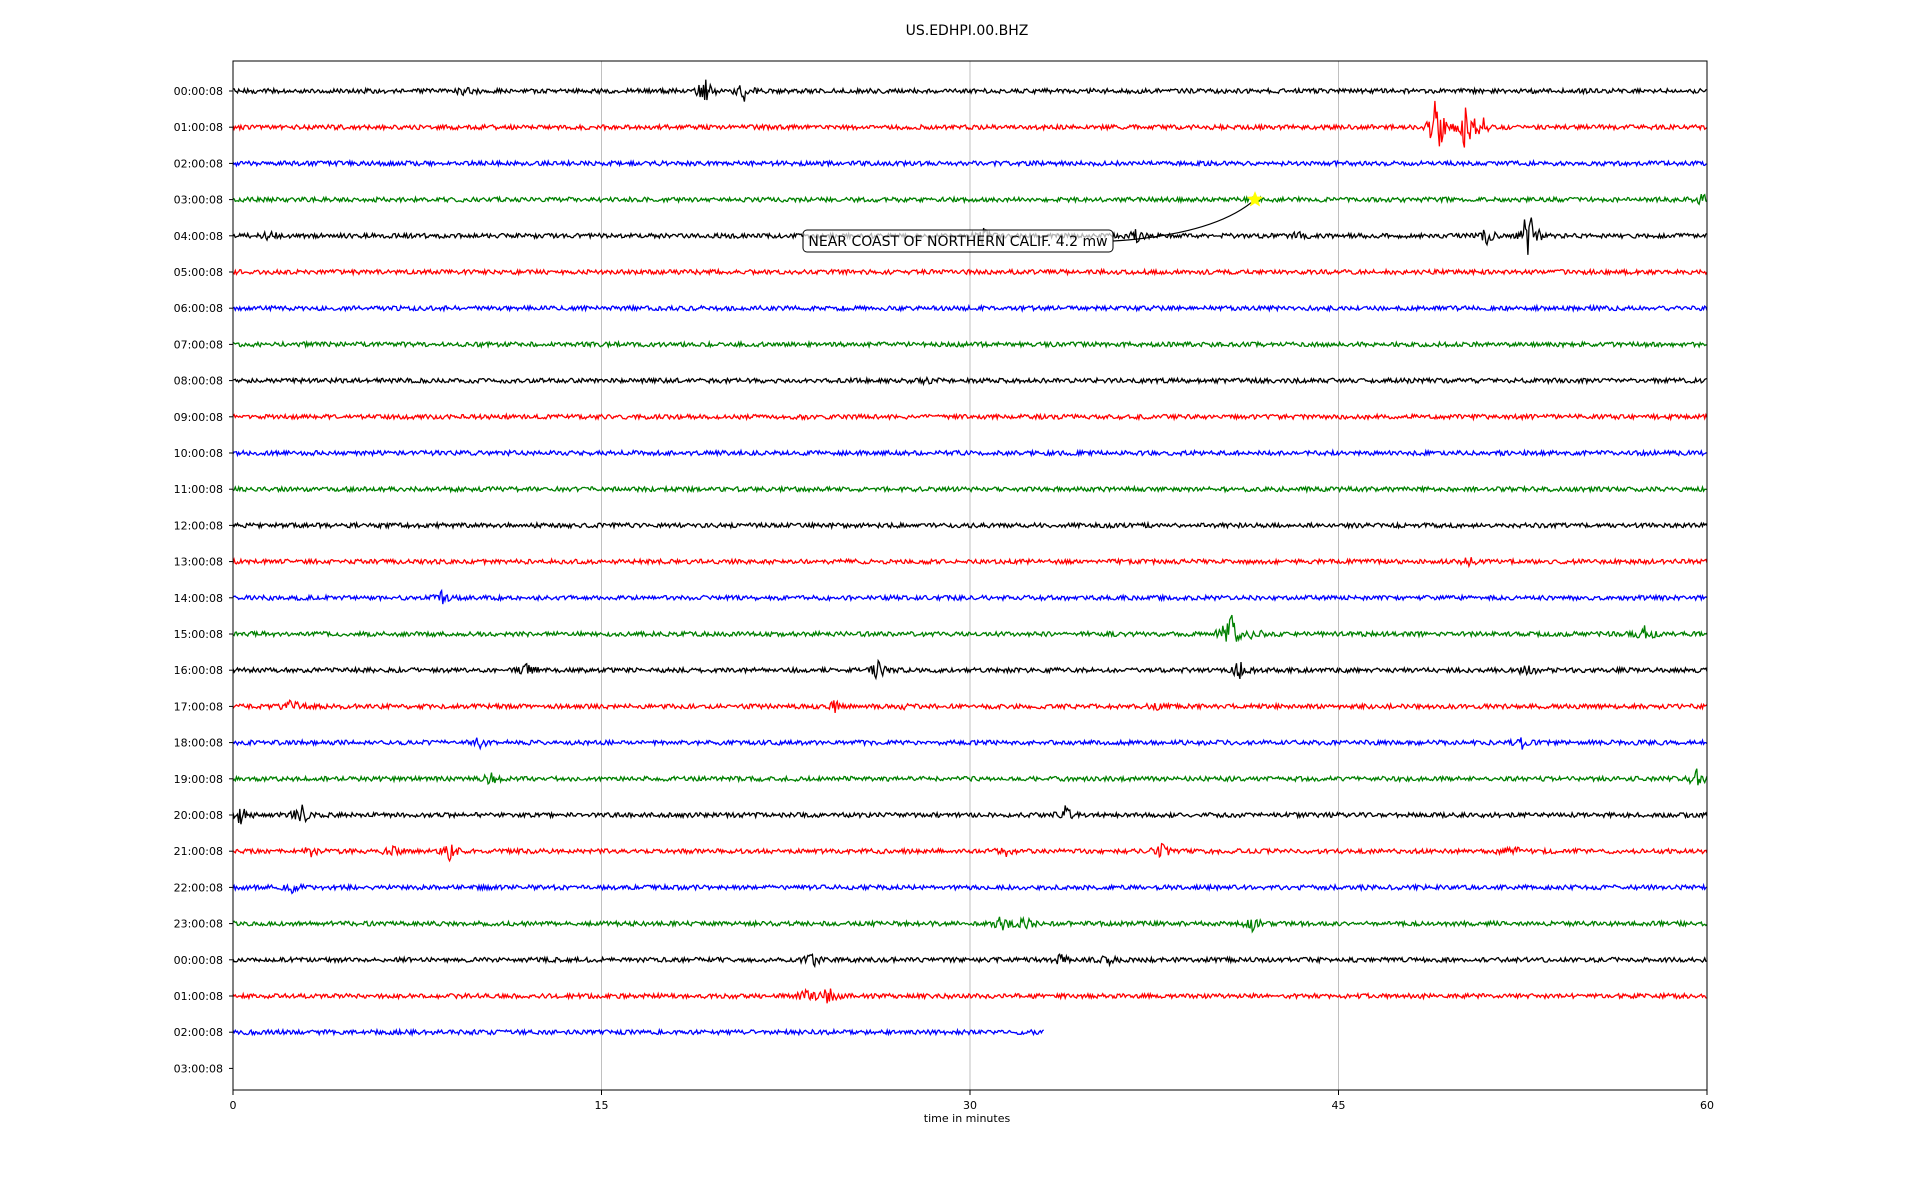  Describe the element at coordinates (1707, 1105) in the screenshot. I see `x-tick-label: 60` at that location.